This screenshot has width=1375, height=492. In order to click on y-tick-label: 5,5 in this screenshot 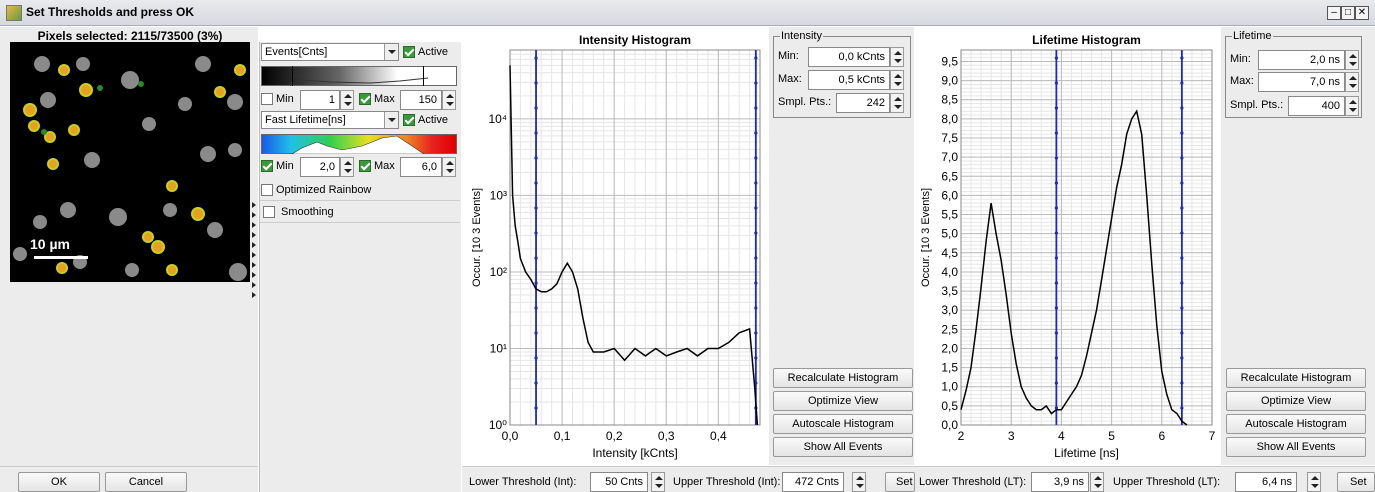, I will do `click(949, 215)`.